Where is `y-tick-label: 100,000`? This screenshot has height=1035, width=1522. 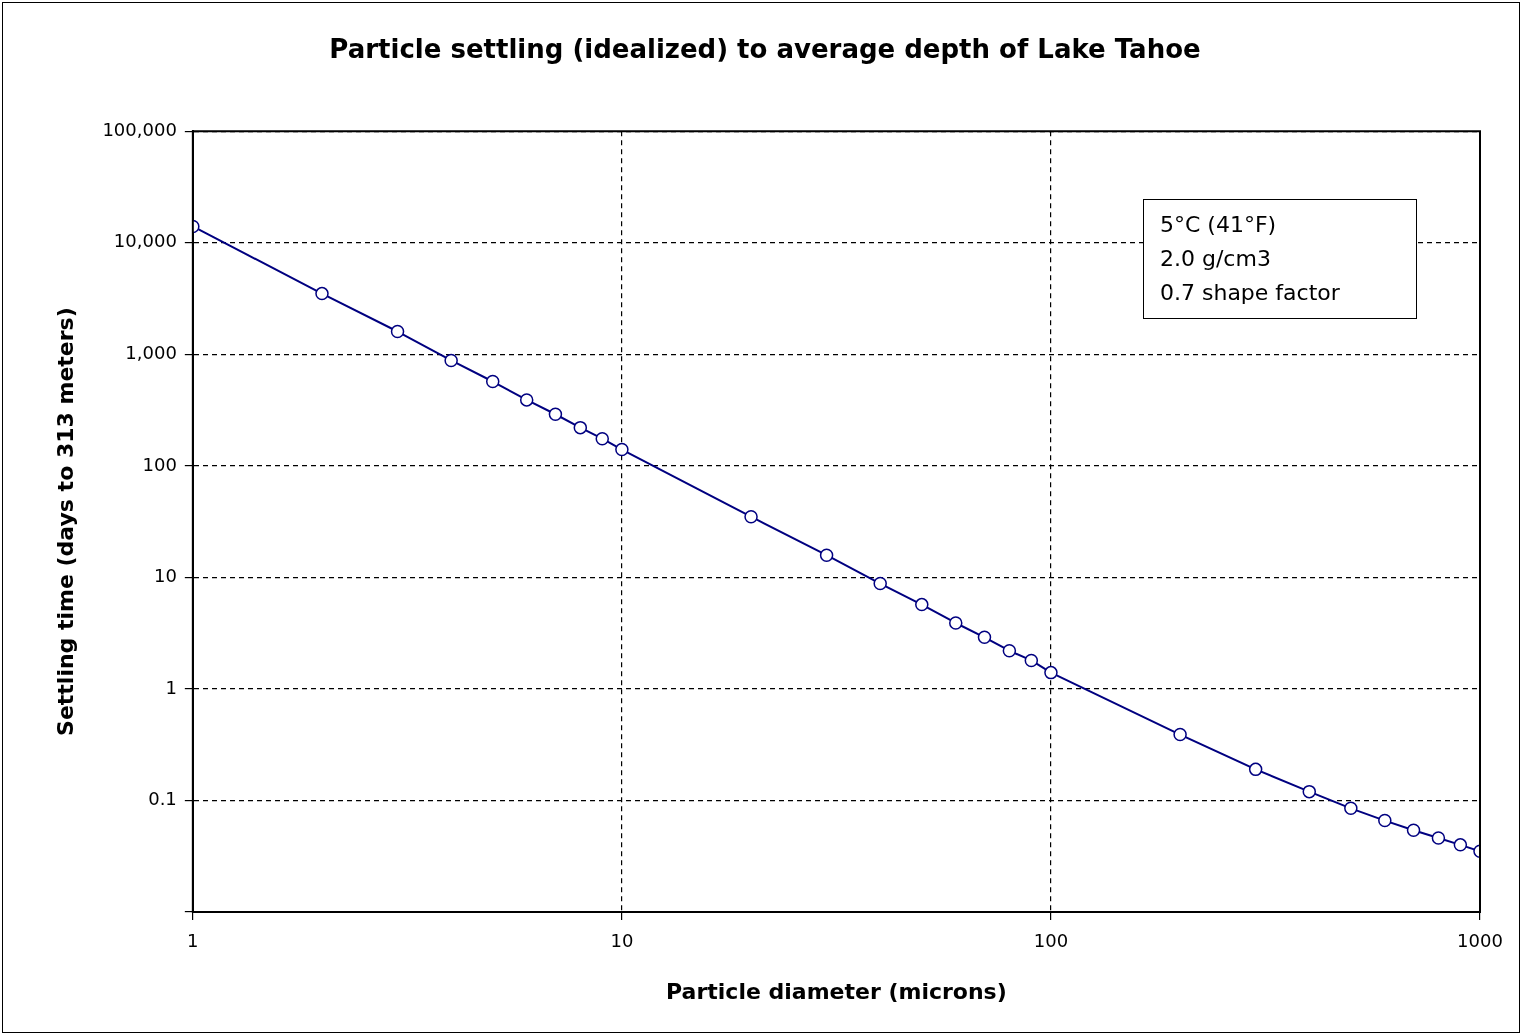
y-tick-label: 100,000 is located at coordinates (139, 129).